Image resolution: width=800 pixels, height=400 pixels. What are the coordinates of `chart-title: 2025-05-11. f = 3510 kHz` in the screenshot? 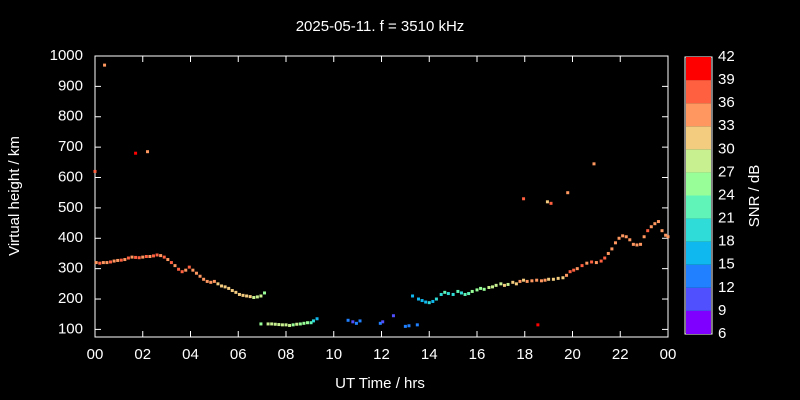 It's located at (380, 26).